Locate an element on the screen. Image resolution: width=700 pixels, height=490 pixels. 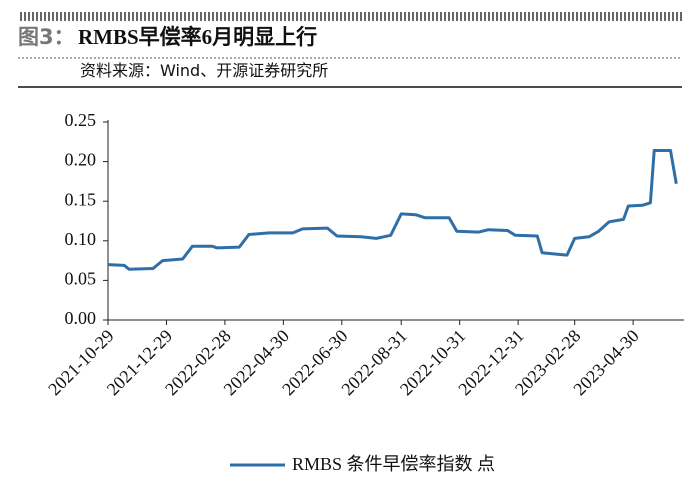
chart-title: RMBS早偿率6月明显上行 is located at coordinates (197, 37).